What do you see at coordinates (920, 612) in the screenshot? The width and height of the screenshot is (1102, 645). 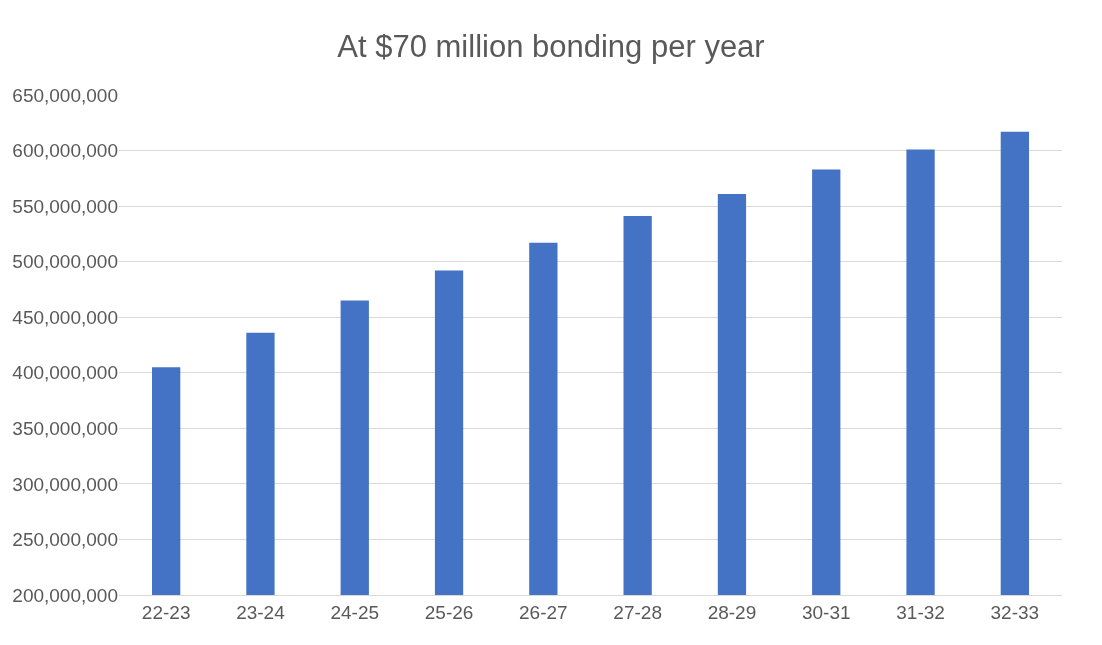 I see `x-tick-label: 31-32` at bounding box center [920, 612].